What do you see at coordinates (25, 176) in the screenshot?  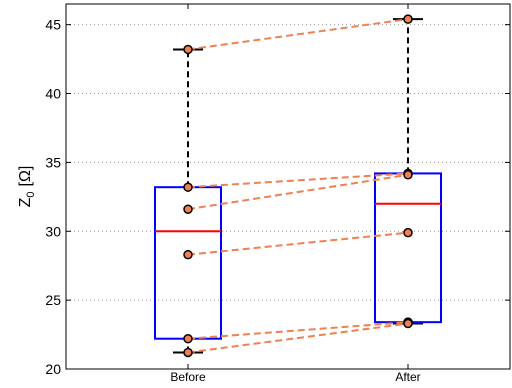 I see `y-axis-label-unit: [Ω]` at bounding box center [25, 176].